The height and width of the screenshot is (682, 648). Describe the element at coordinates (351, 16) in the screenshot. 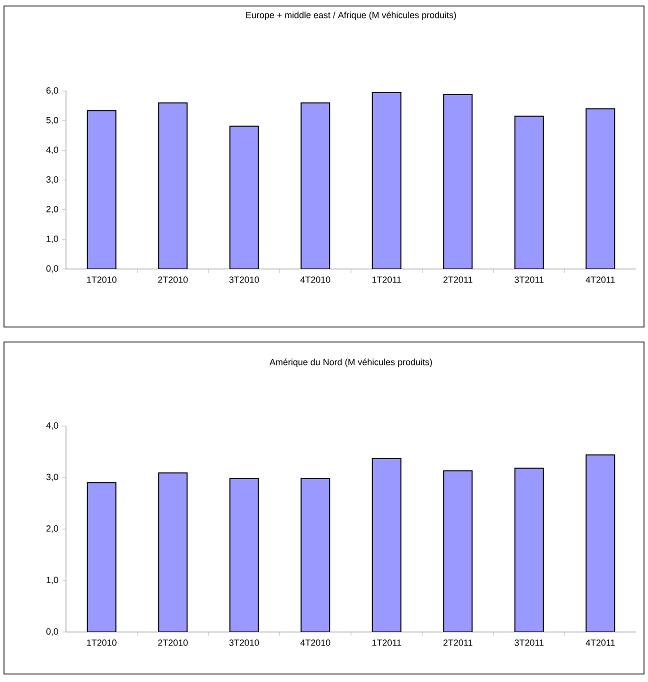

I see `chart-title: Europe + middle east / Afrique (M véhicules produits)` at that location.